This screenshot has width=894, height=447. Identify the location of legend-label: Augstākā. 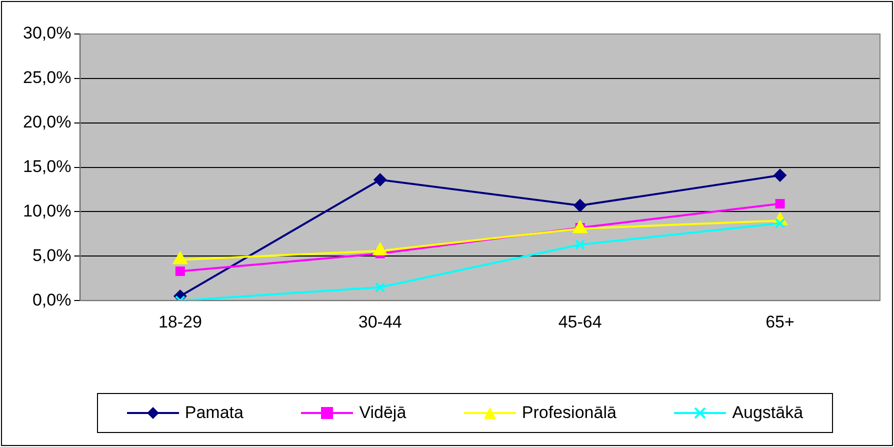
(768, 413).